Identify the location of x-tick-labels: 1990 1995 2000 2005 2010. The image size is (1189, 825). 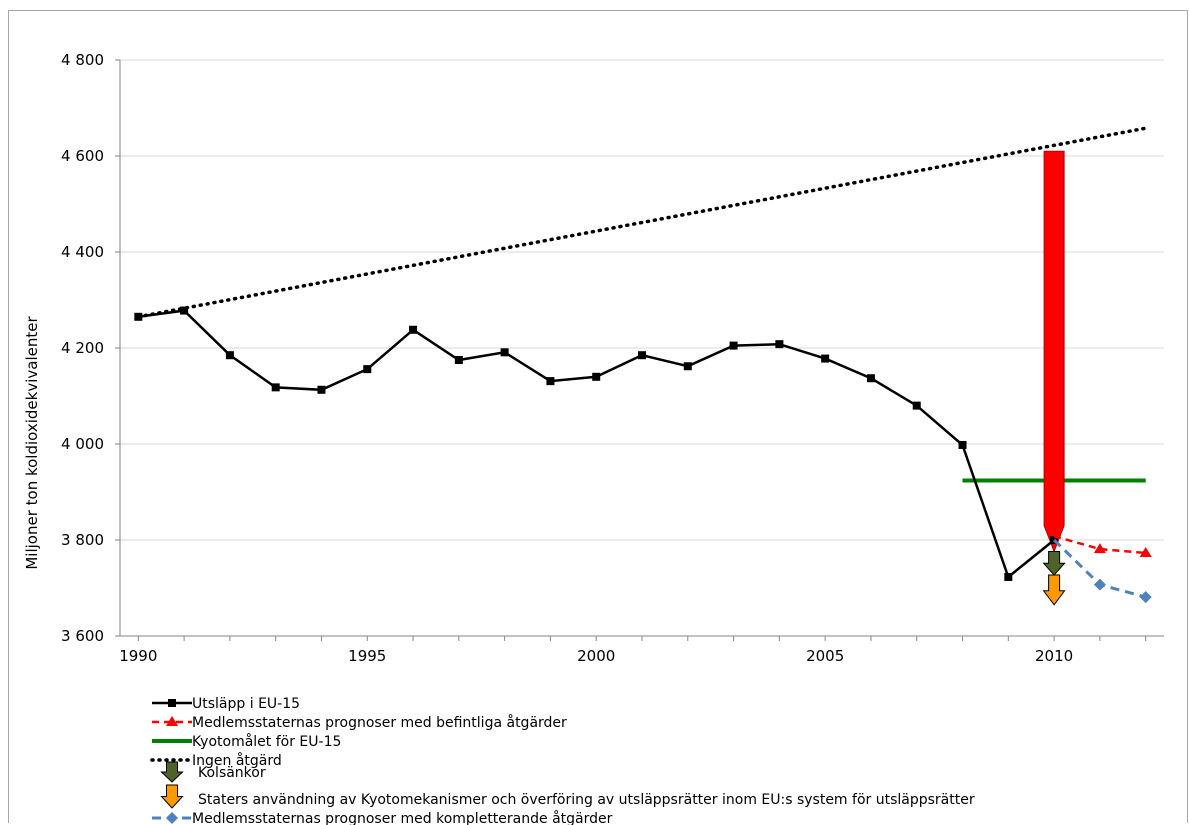
(596, 656).